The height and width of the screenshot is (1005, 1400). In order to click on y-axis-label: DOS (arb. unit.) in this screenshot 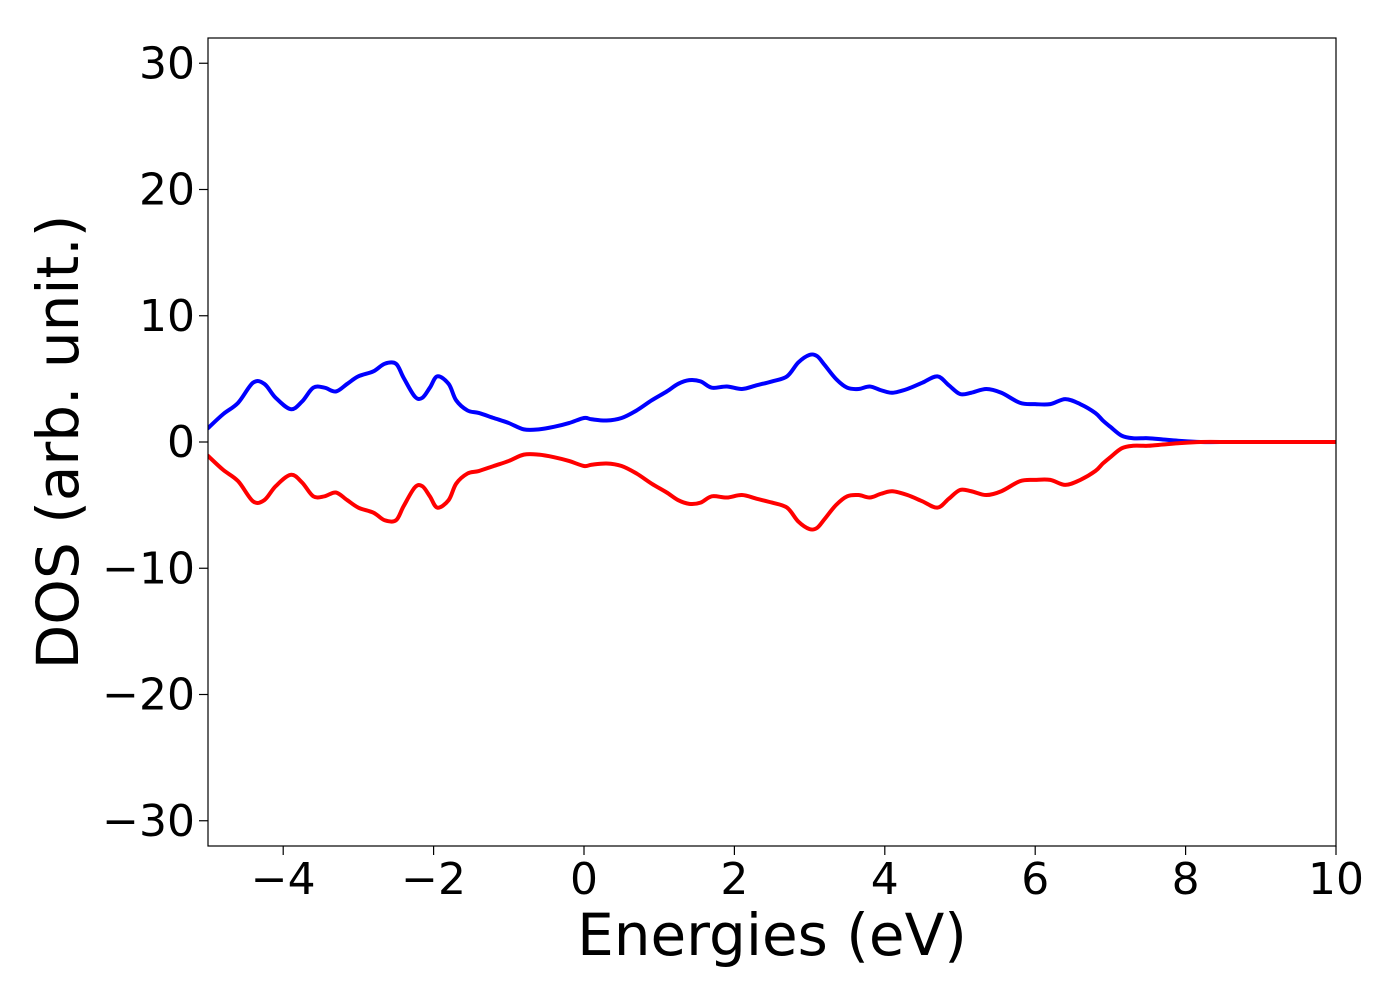, I will do `click(58, 442)`.